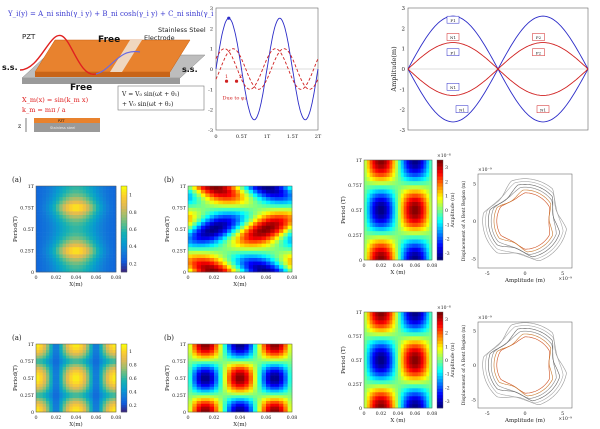 Image resolution: width=600 pixels, height=429 pixels. Describe the element at coordinates (355, 236) in the screenshot. I see `y-tick-label: 0.25T` at that location.